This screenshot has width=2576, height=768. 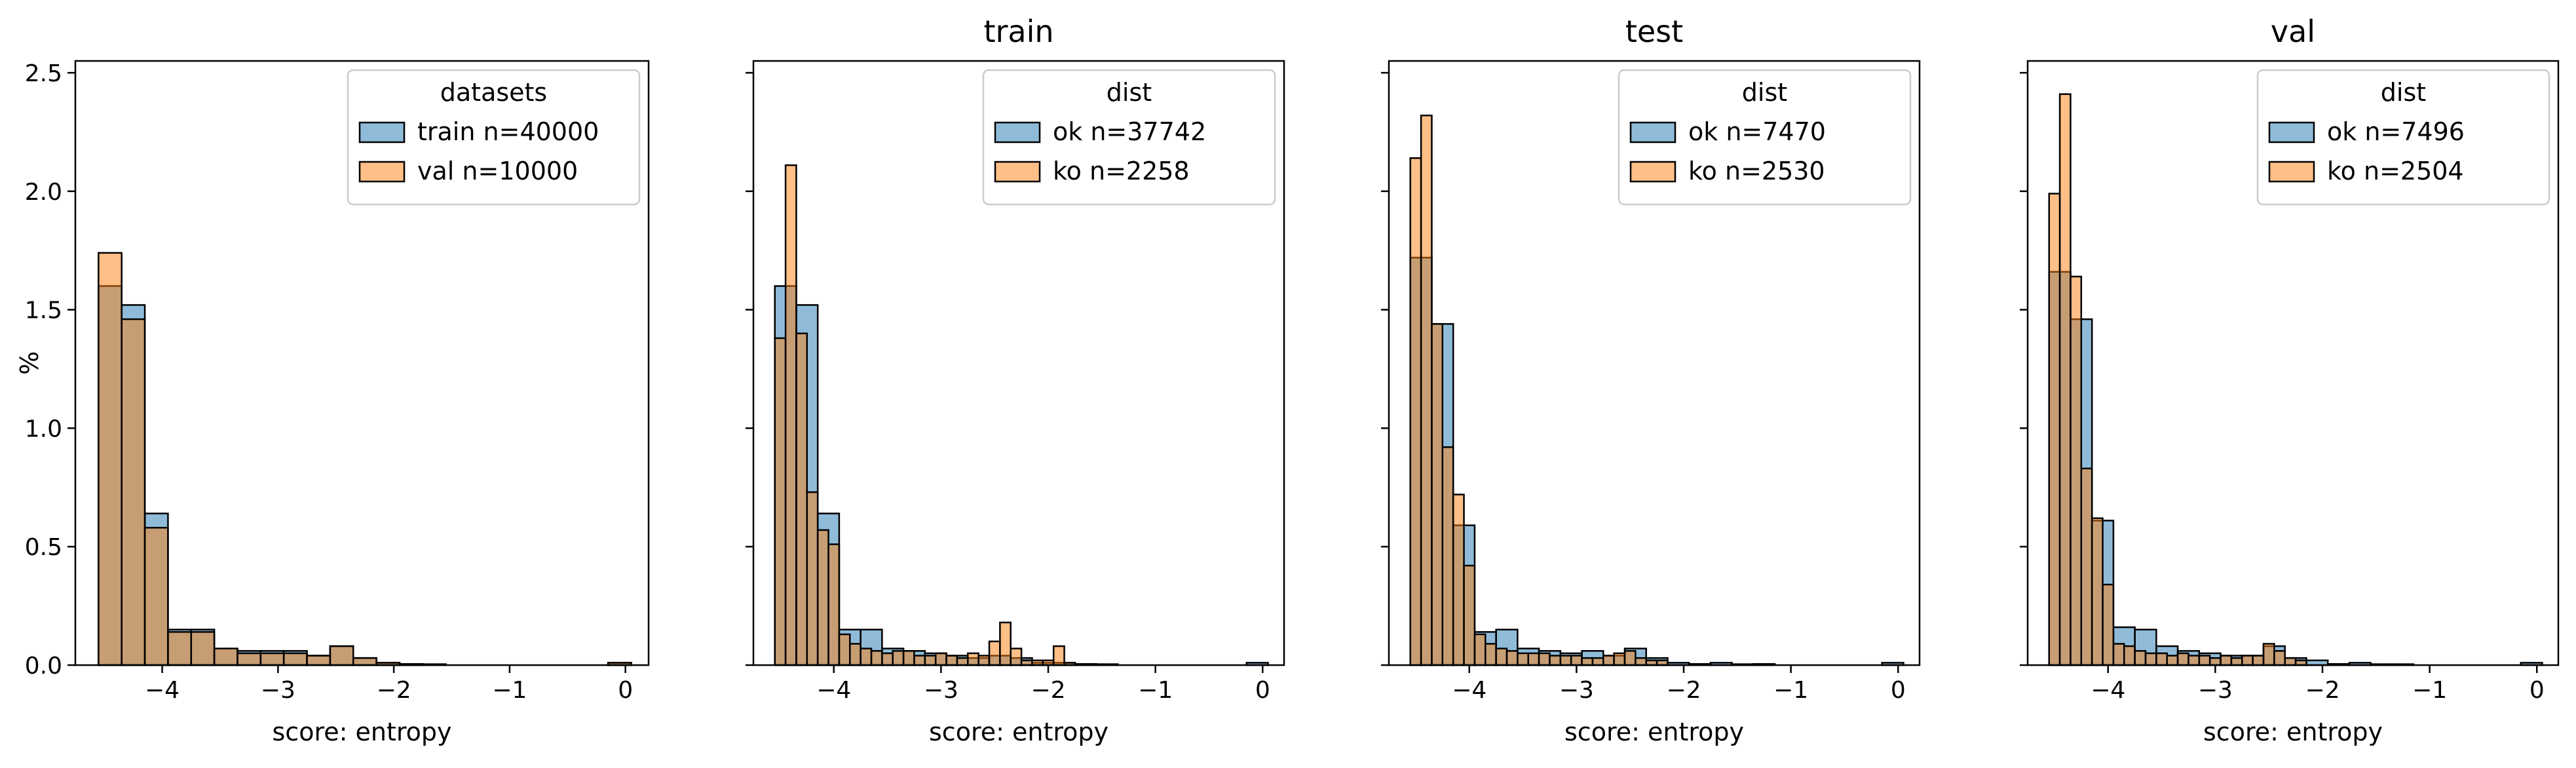 I want to click on panel-title: test, so click(x=1654, y=31).